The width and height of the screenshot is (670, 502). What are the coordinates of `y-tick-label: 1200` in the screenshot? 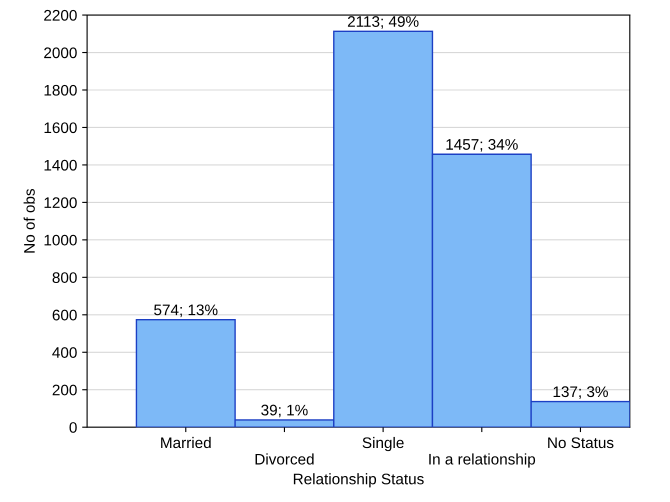 It's located at (60, 202).